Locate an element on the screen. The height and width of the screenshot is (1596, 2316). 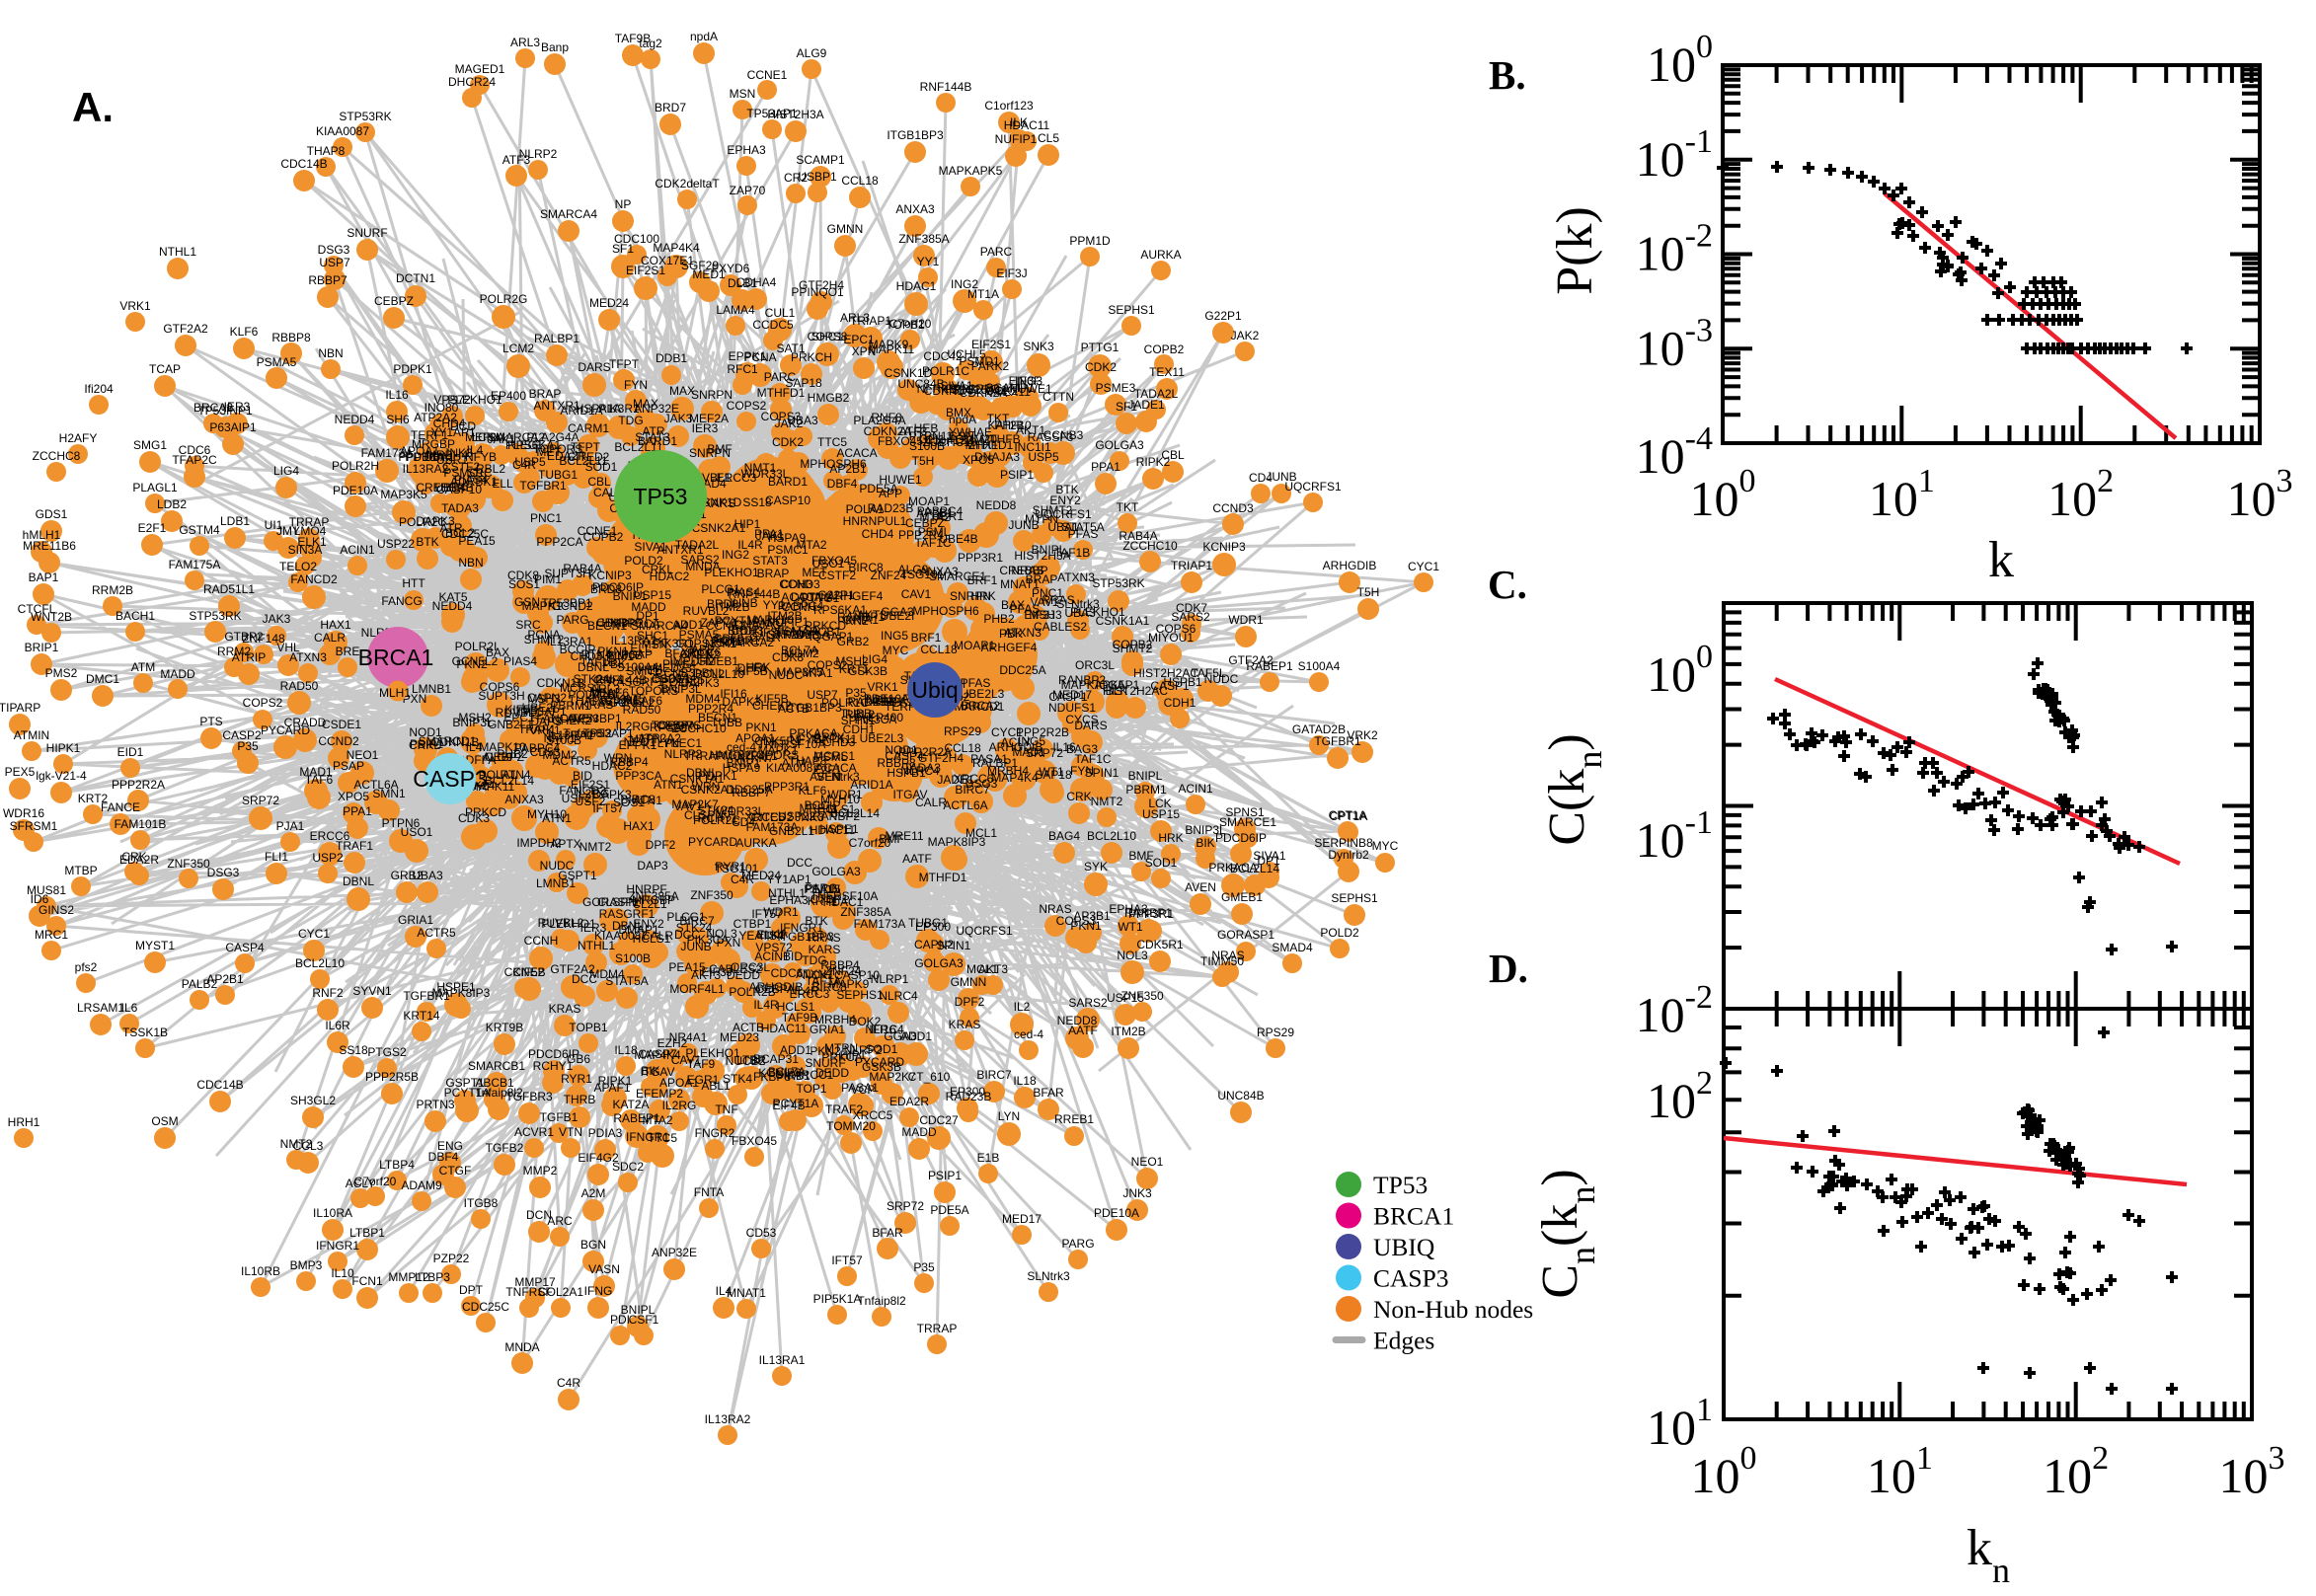
svg-text: BTK is located at coordinates (816, 921).